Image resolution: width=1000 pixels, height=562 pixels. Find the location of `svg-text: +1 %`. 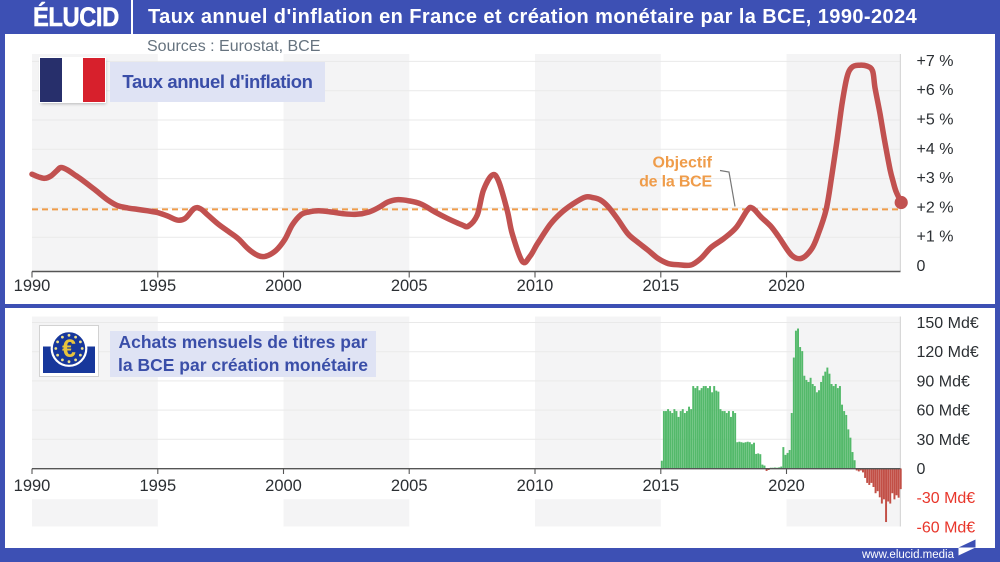

svg-text: +1 % is located at coordinates (935, 237).